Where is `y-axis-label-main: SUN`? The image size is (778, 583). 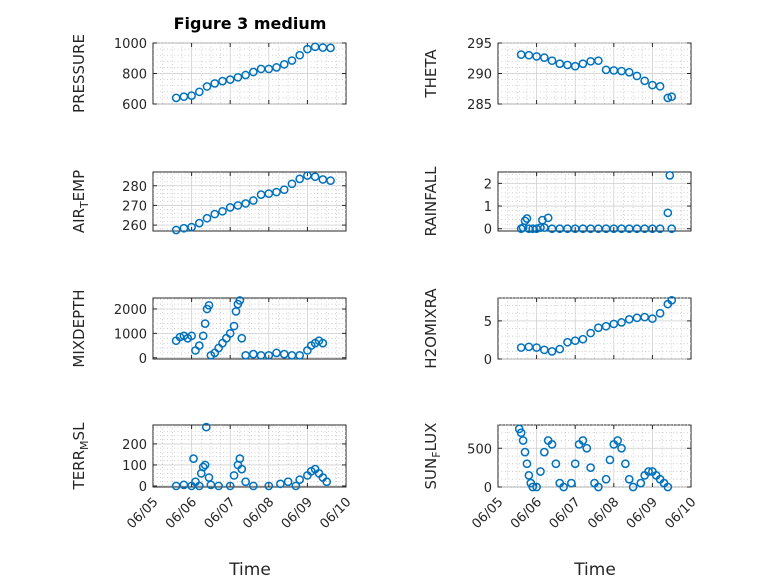
y-axis-label-main: SUN is located at coordinates (431, 474).